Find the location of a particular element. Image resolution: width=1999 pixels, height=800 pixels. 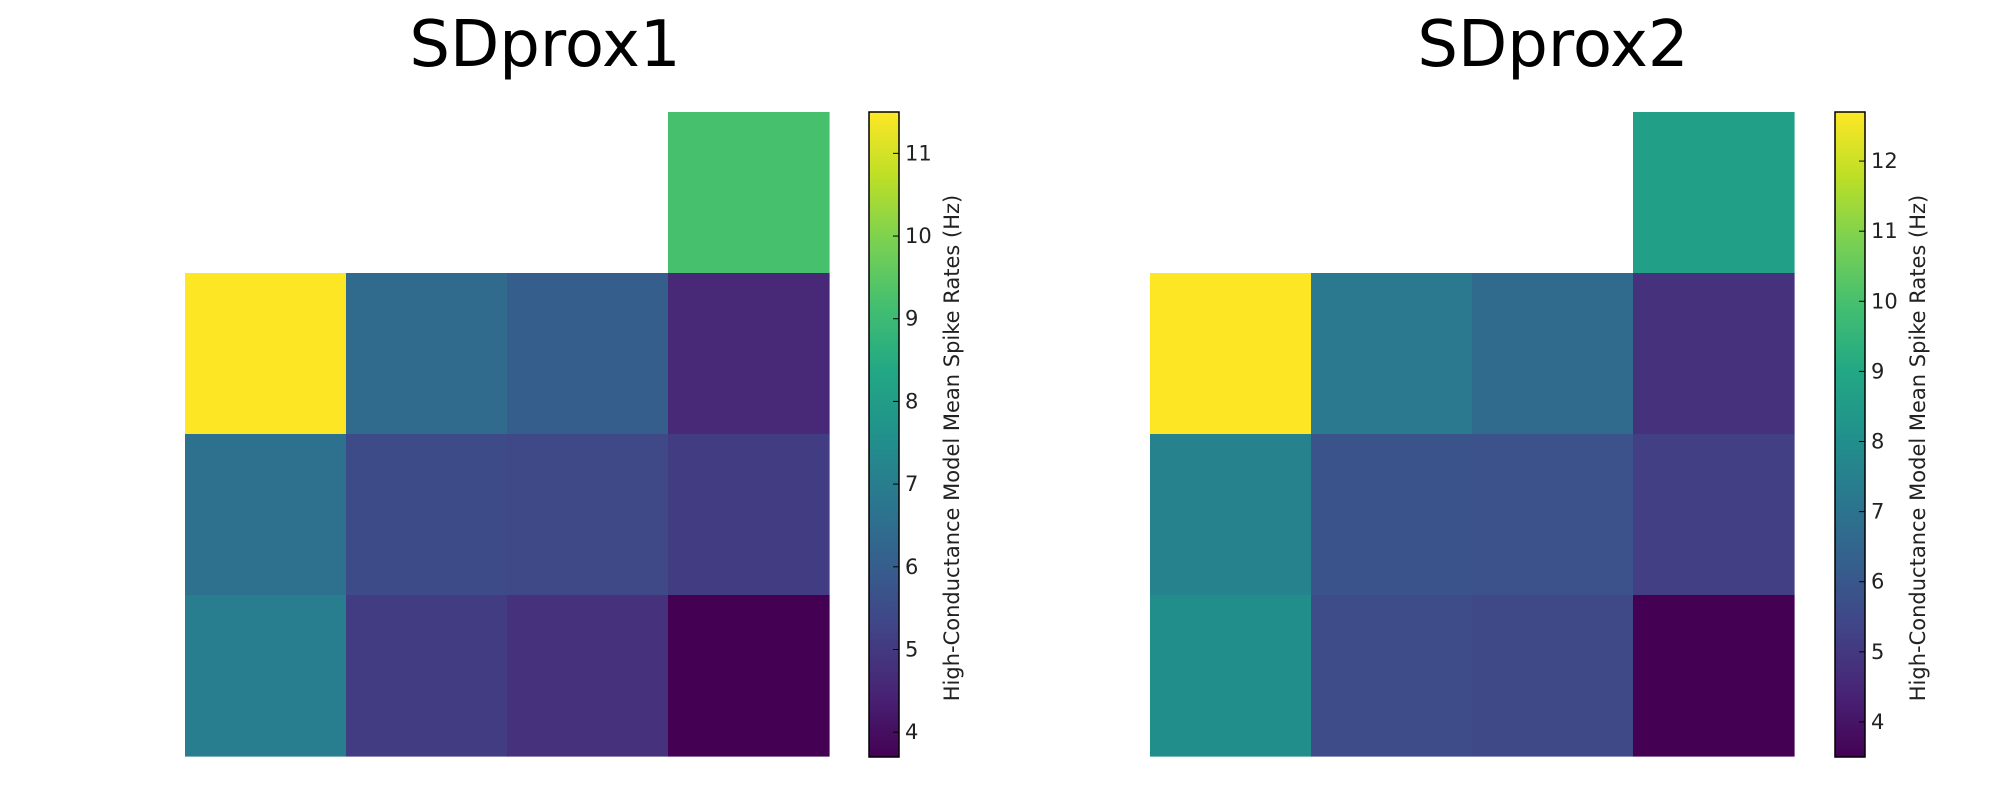

chart-title-sdprox2: SDprox2 is located at coordinates (1552, 45).